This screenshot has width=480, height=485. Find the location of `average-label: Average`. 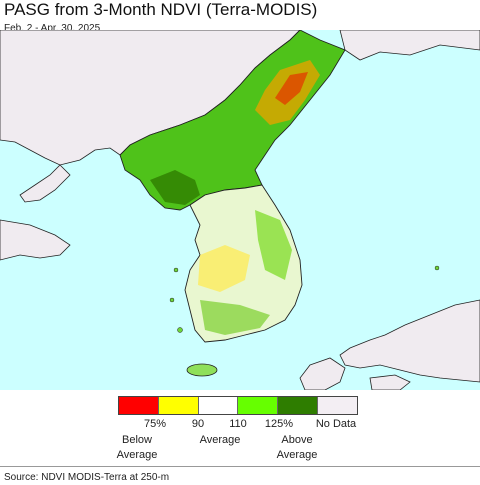

average-label: Average is located at coordinates (220, 440).